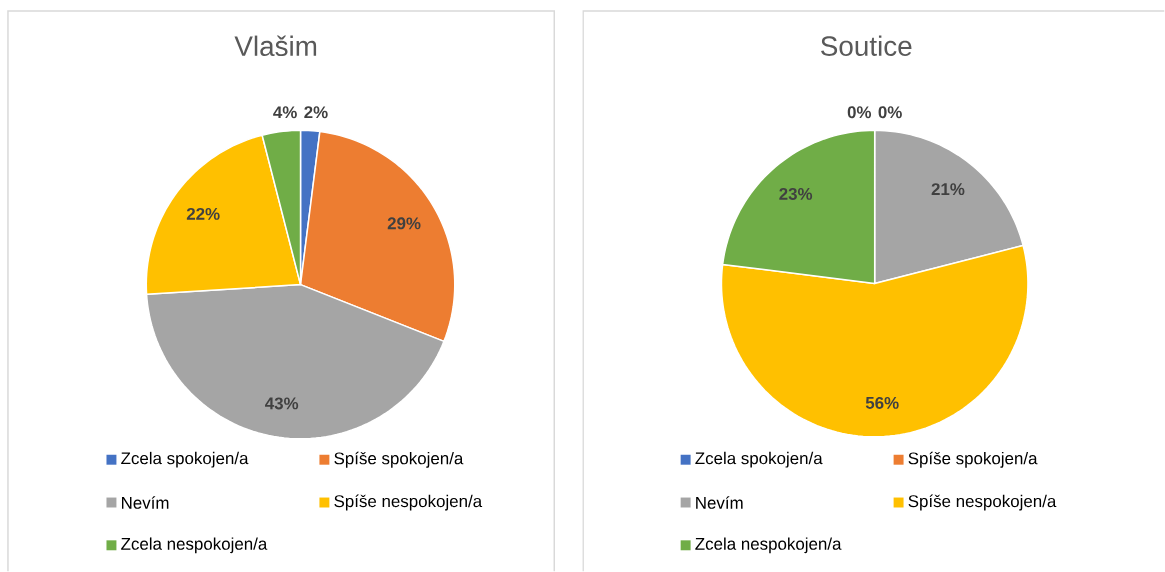 This screenshot has height=572, width=1165. Describe the element at coordinates (796, 193) in the screenshot. I see `data-label: 23%` at that location.